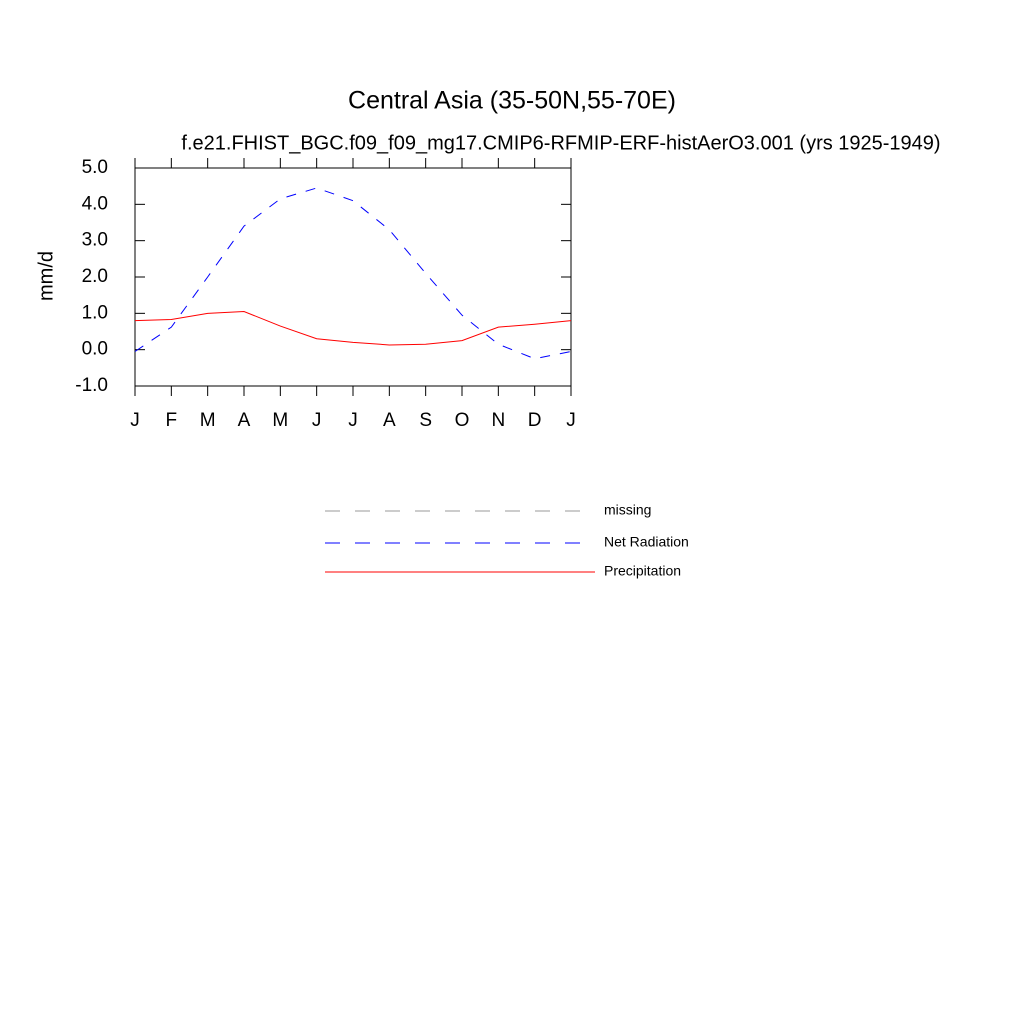 Image resolution: width=1024 pixels, height=1029 pixels. Describe the element at coordinates (172, 420) in the screenshot. I see `x-tick-label: F` at that location.